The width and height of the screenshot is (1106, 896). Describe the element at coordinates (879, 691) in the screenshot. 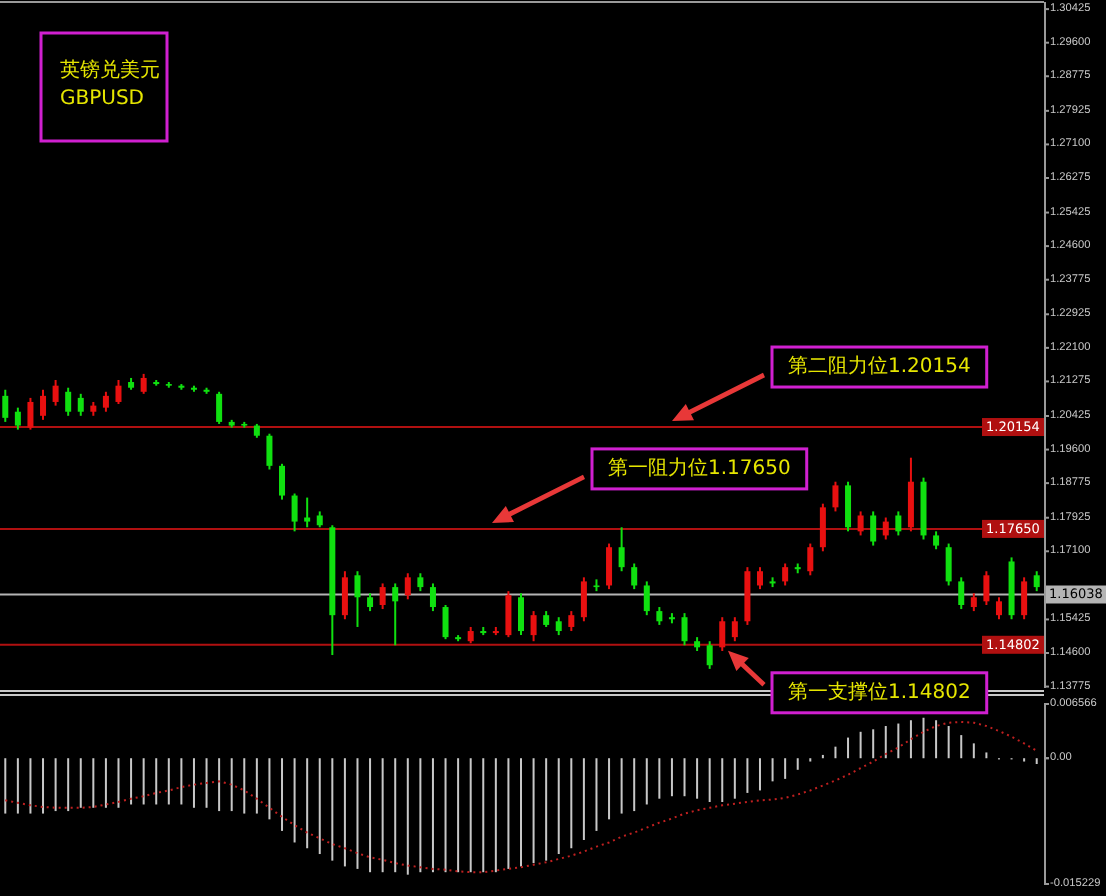

I see `annotation: 第一支撑位1.14802` at that location.